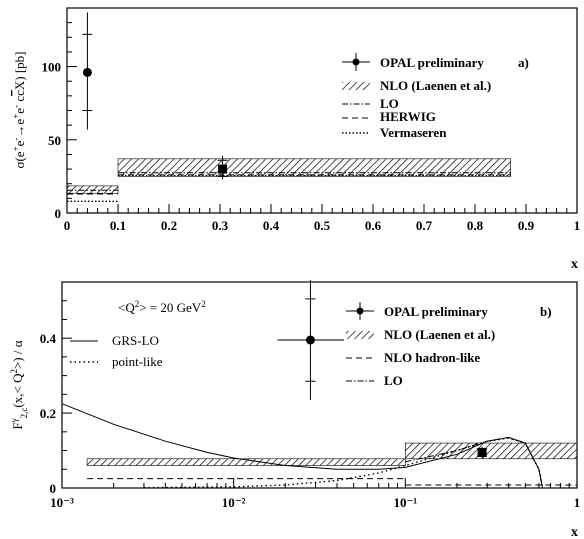  What do you see at coordinates (155, 96) in the screenshot?
I see `panel-a-points-group` at bounding box center [155, 96].